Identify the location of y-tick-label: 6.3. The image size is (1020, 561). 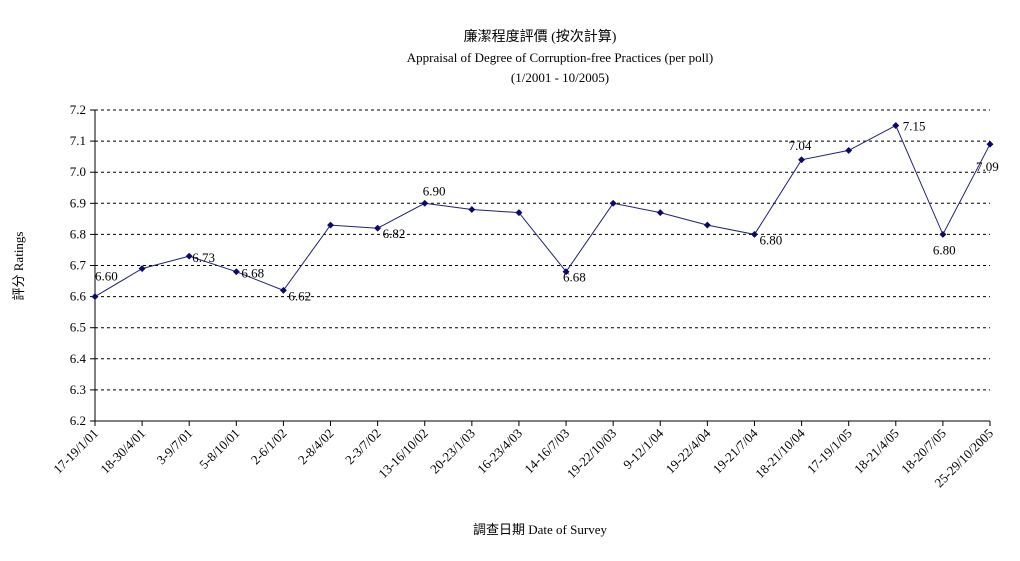
(78, 389).